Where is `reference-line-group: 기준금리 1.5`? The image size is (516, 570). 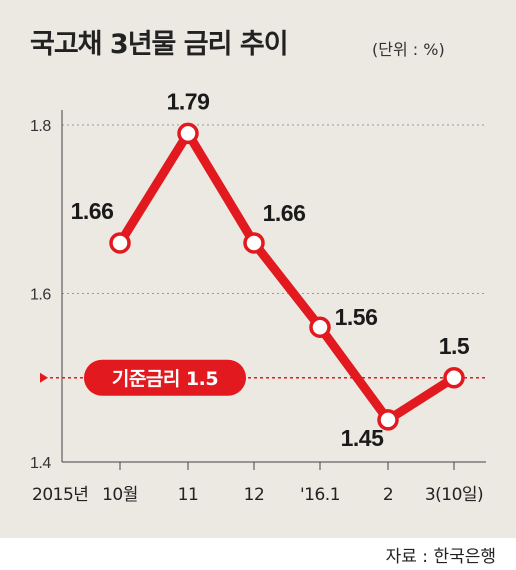 reference-line-group: 기준금리 1.5 is located at coordinates (263, 377).